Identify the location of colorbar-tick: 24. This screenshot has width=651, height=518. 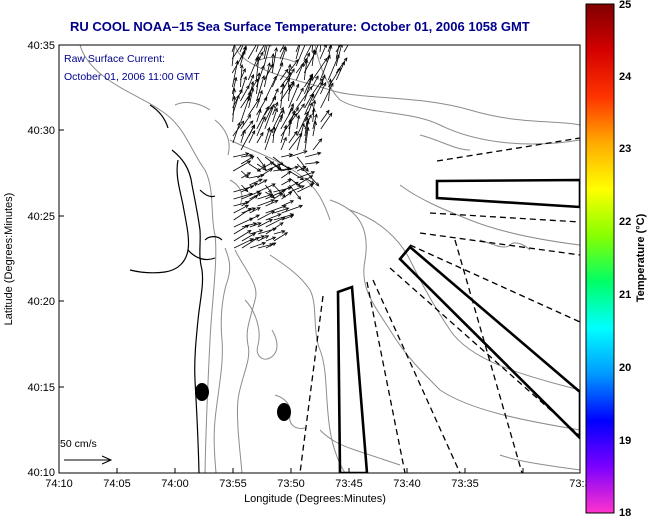
(625, 77).